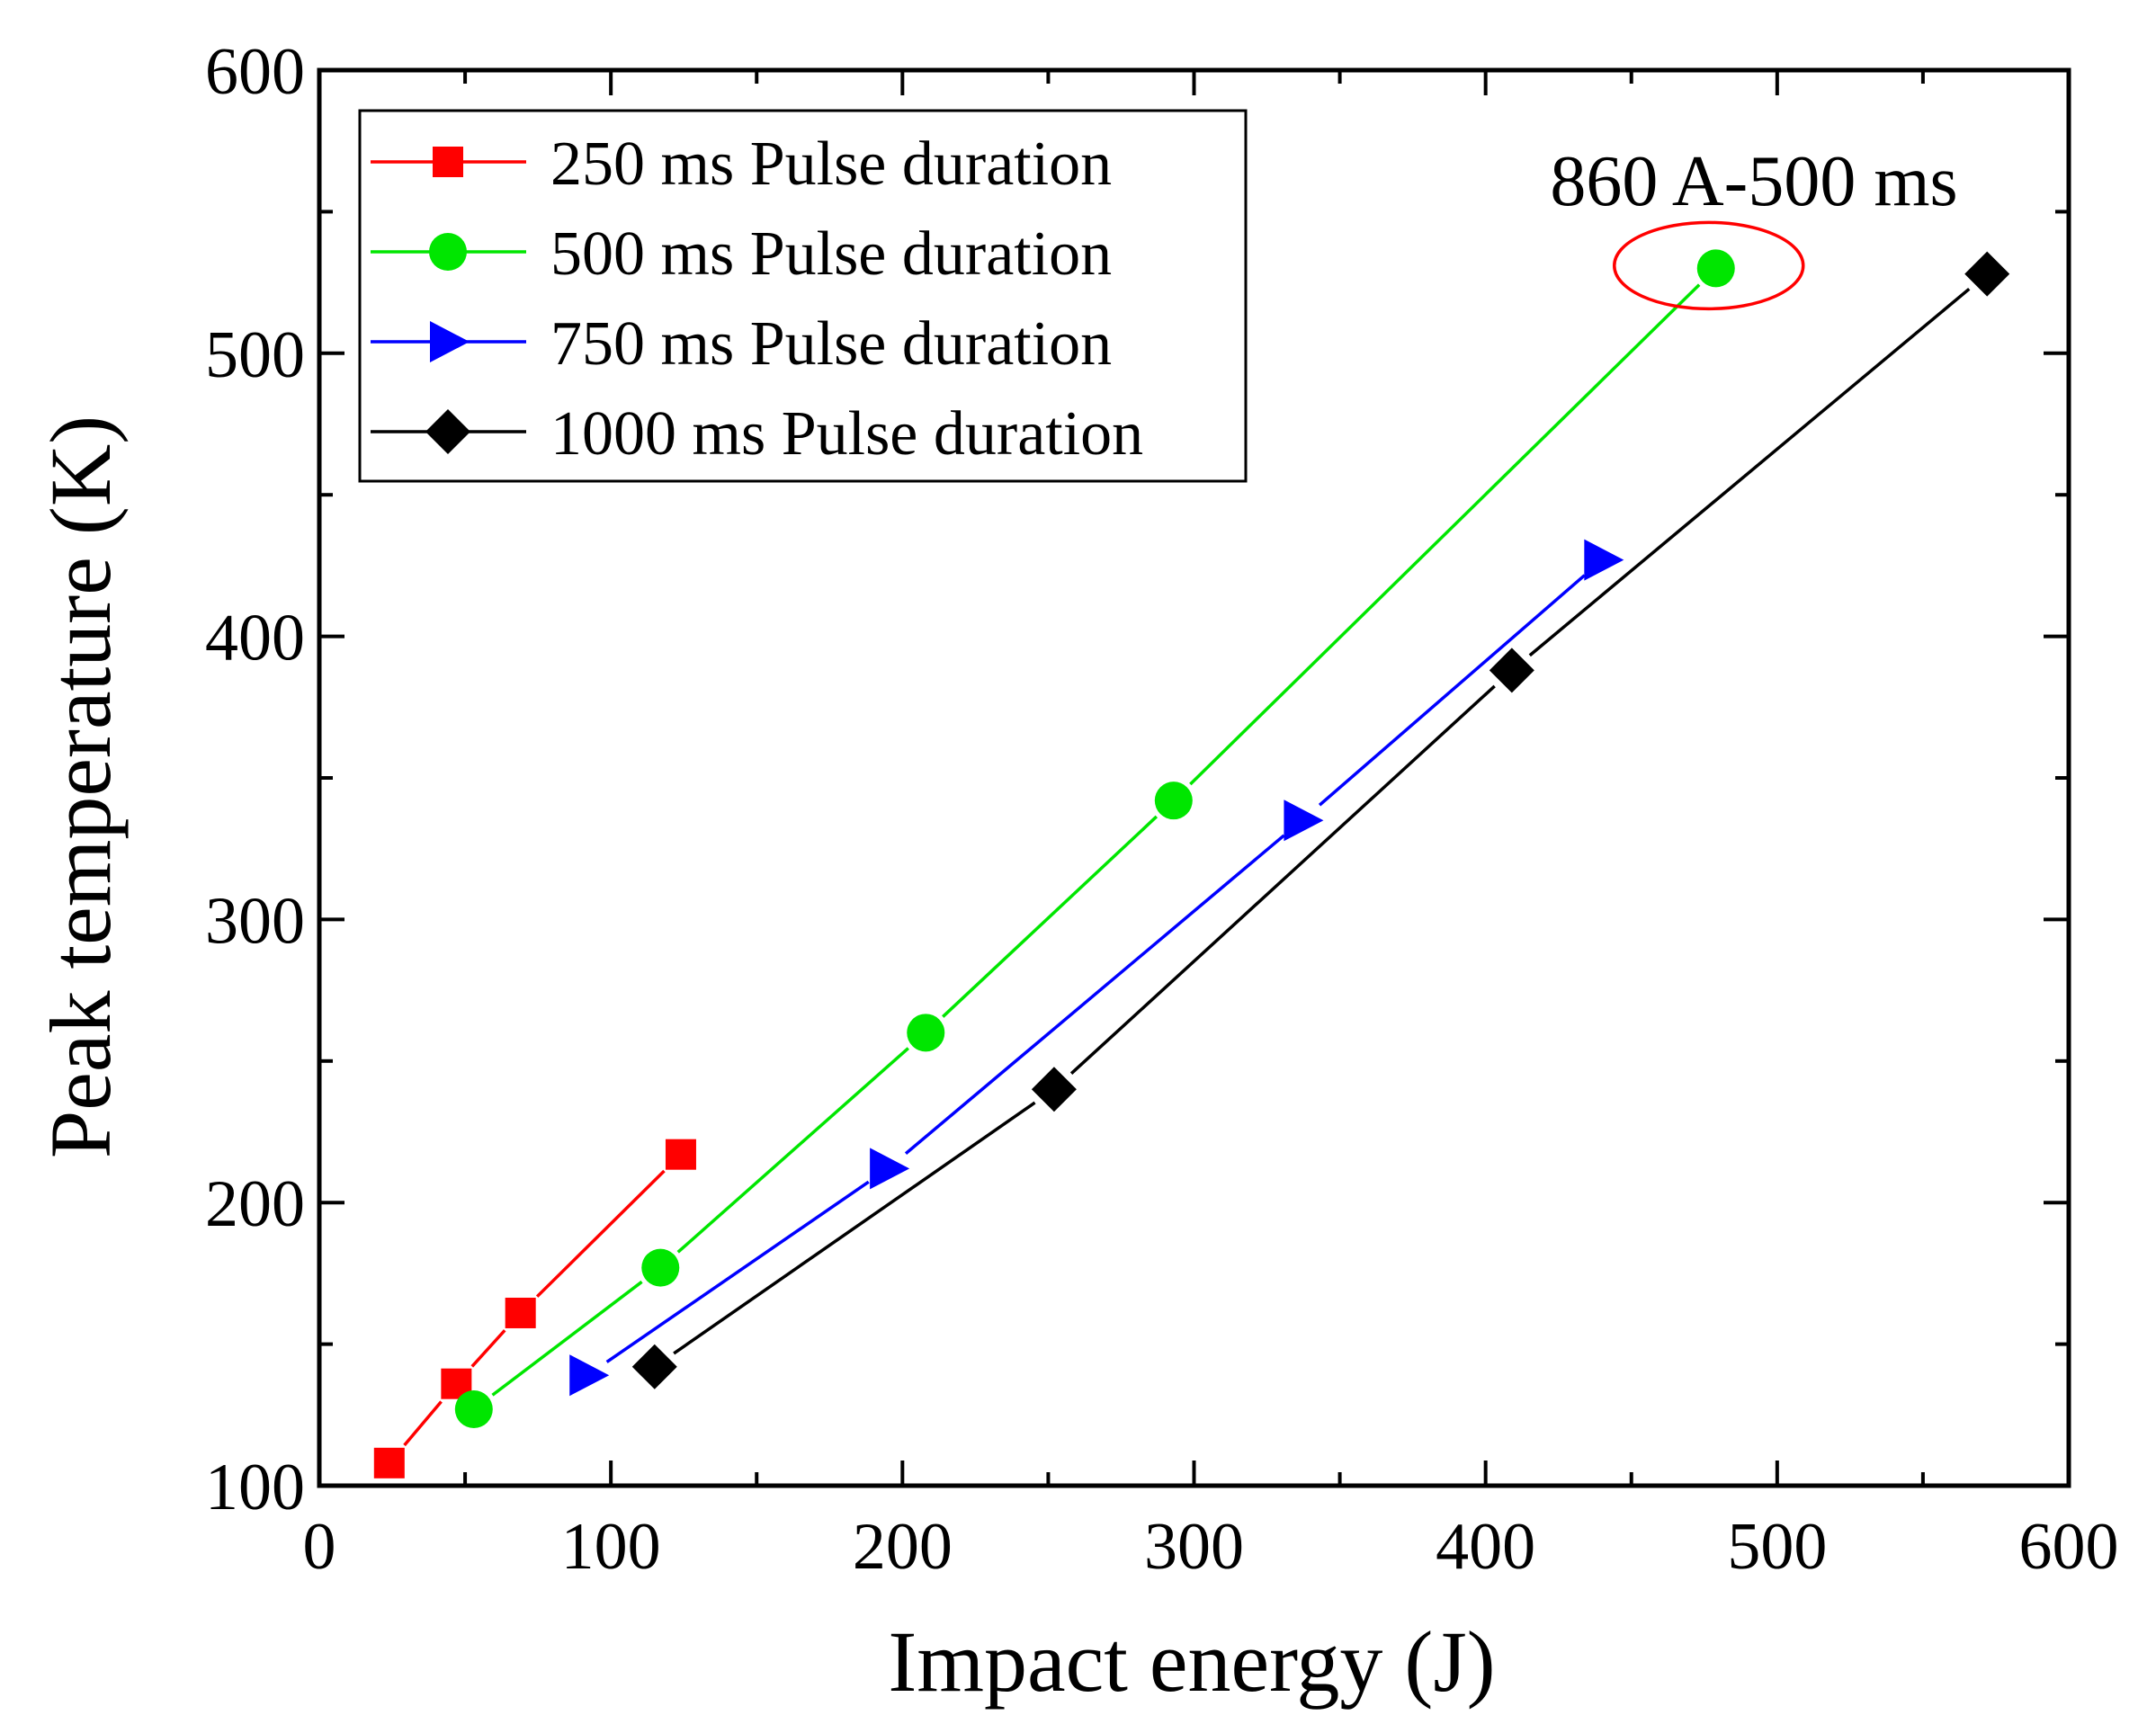  I want to click on x-tick-label: 500, so click(1777, 1547).